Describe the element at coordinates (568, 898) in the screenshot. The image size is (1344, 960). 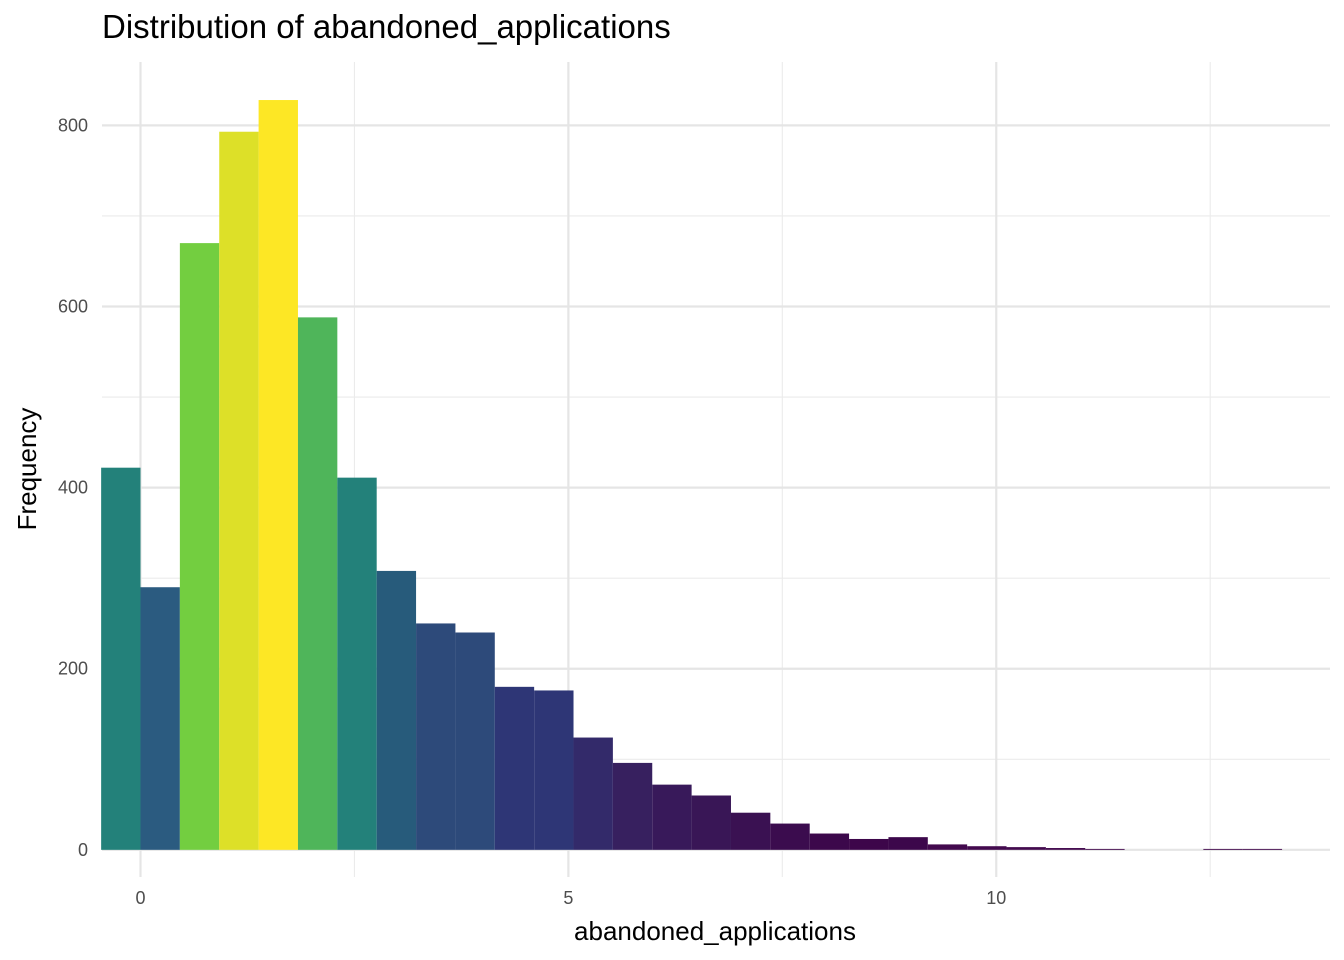
I see `x-tick-label: 5` at that location.